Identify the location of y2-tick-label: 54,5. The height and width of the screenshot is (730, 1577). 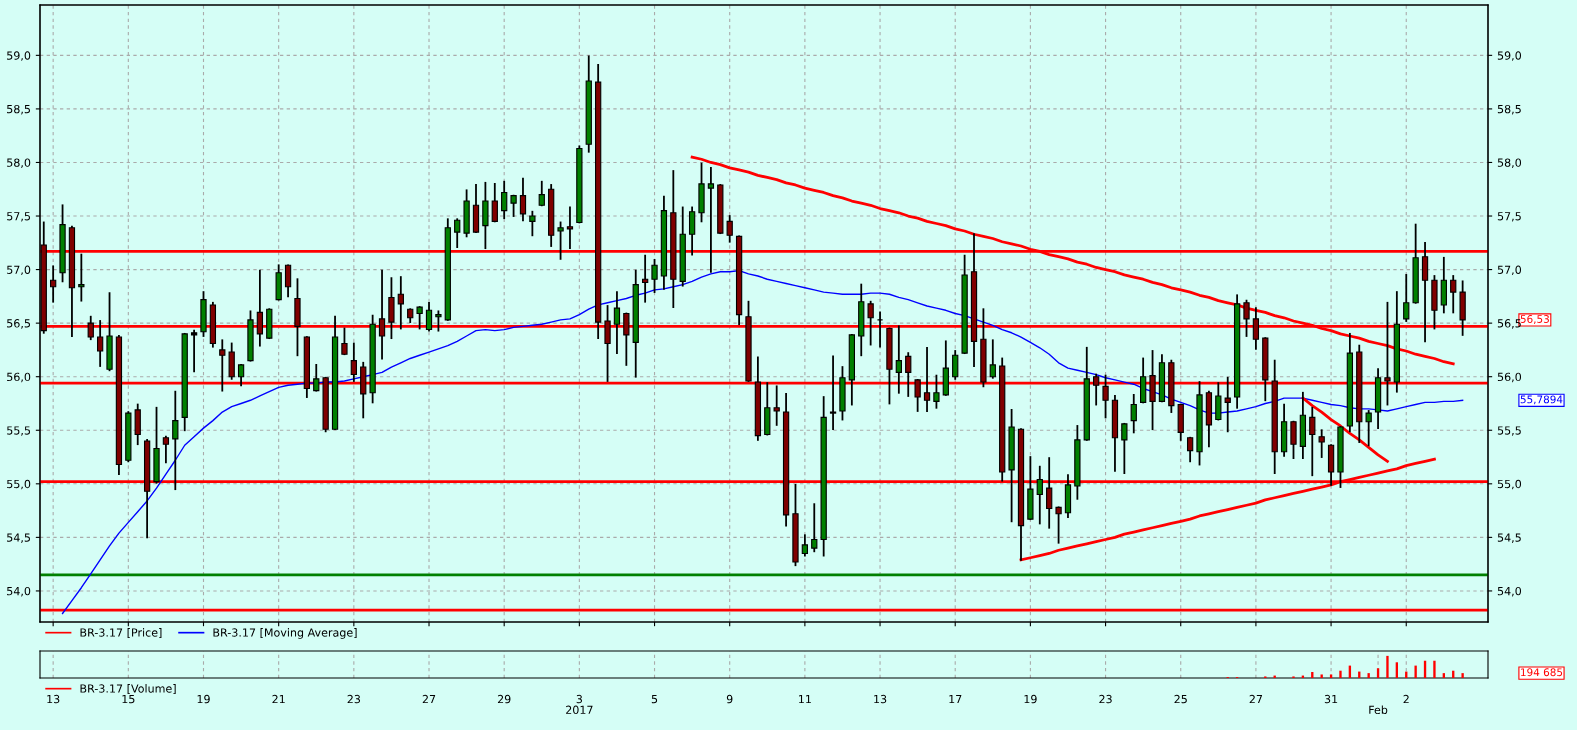
(1509, 538).